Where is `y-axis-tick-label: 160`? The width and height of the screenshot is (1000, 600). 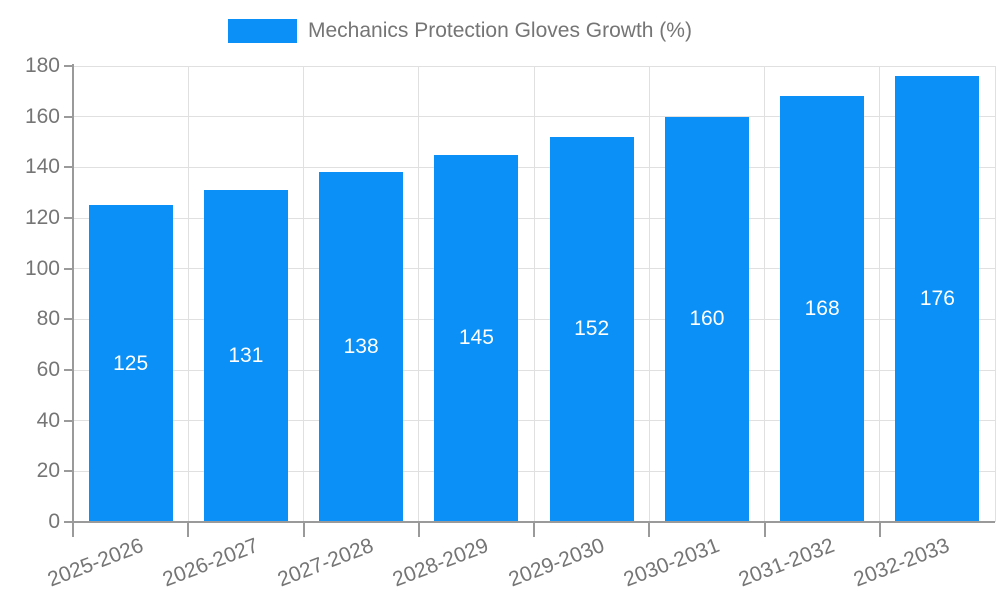
y-axis-tick-label: 160 is located at coordinates (42, 116).